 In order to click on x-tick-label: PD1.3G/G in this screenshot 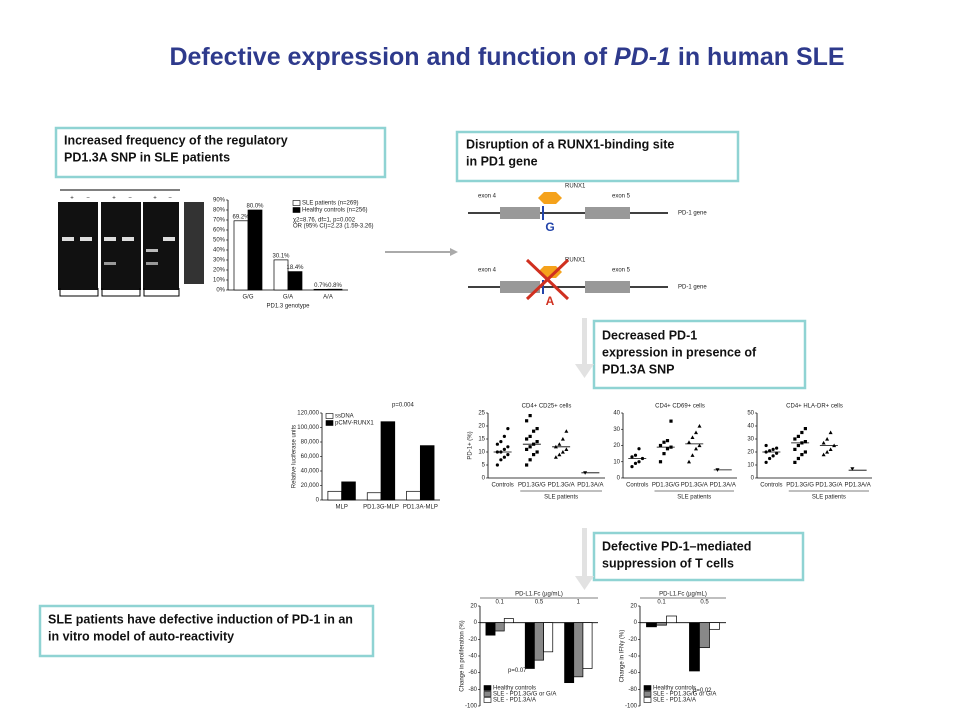, I will do `click(532, 486)`.